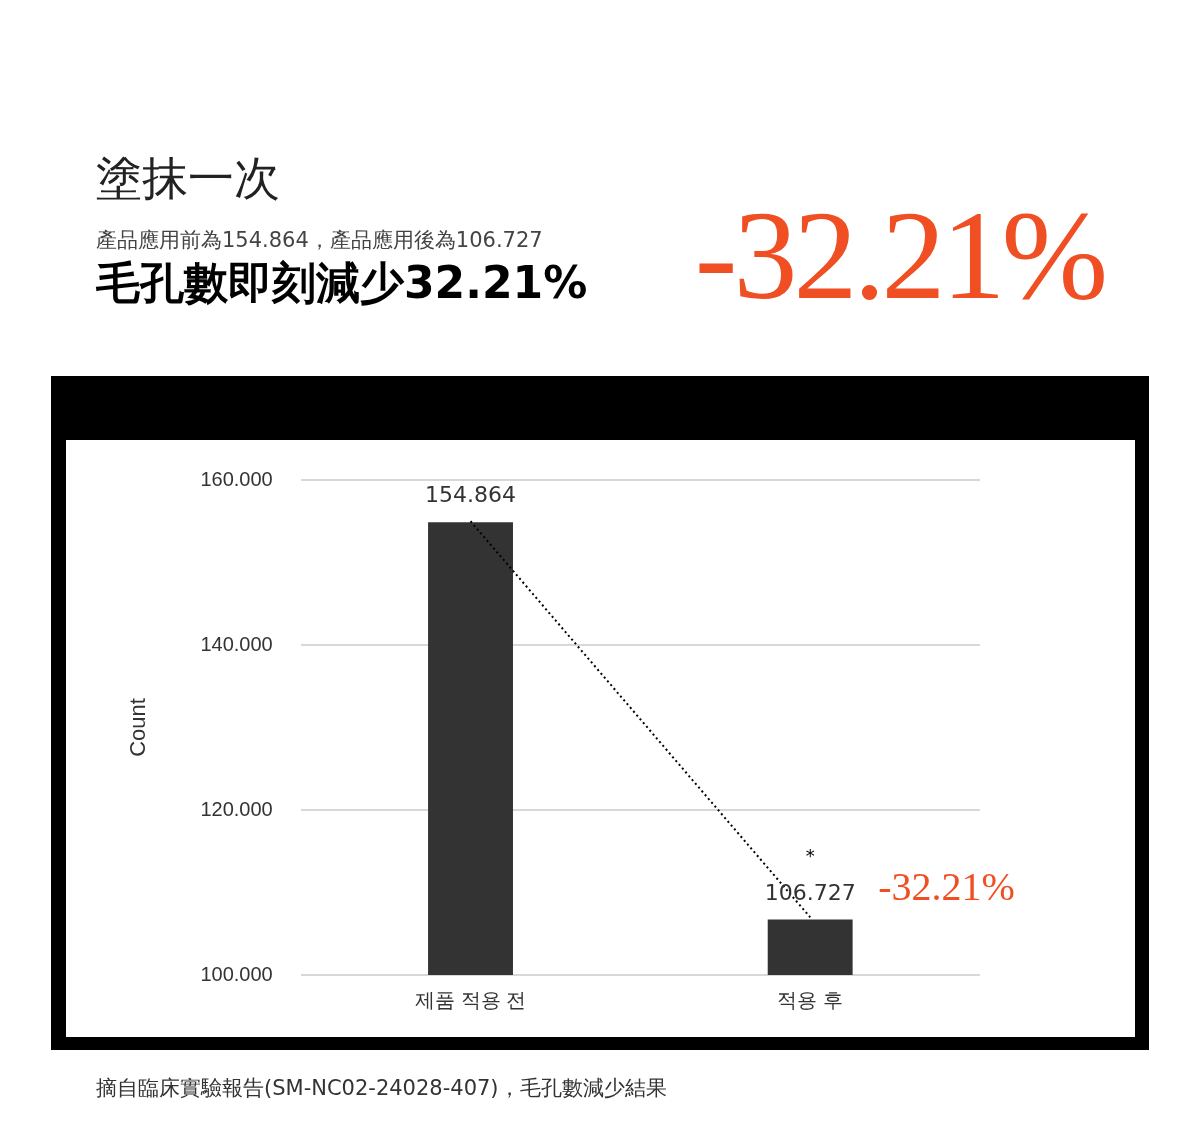  I want to click on annotation: *, so click(810, 855).